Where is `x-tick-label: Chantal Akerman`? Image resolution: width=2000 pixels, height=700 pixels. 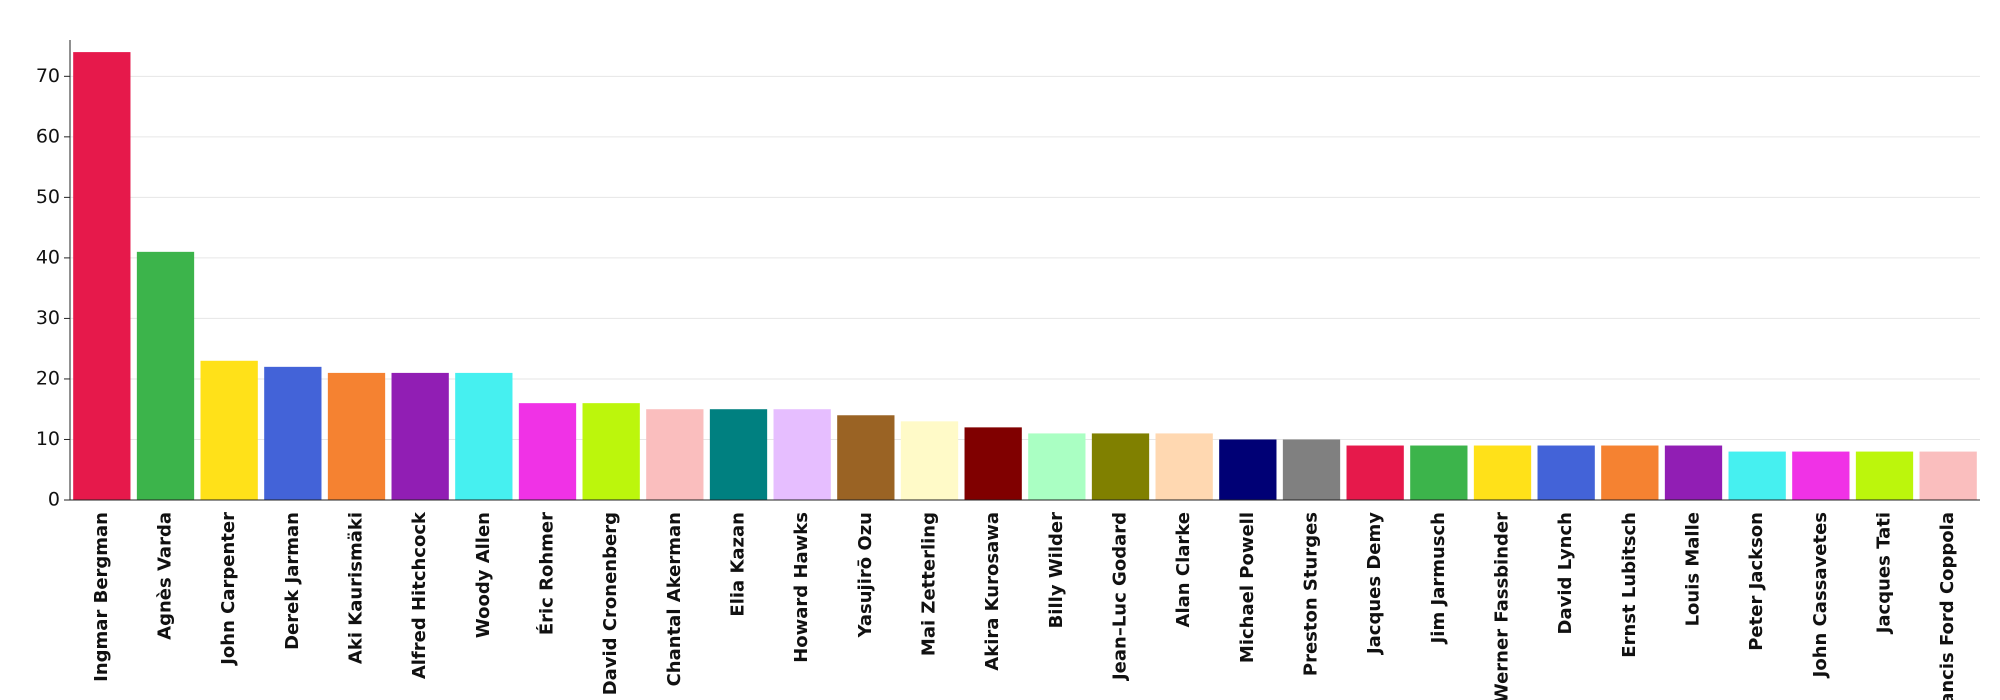
x-tick-label: Chantal Akerman is located at coordinates (674, 599).